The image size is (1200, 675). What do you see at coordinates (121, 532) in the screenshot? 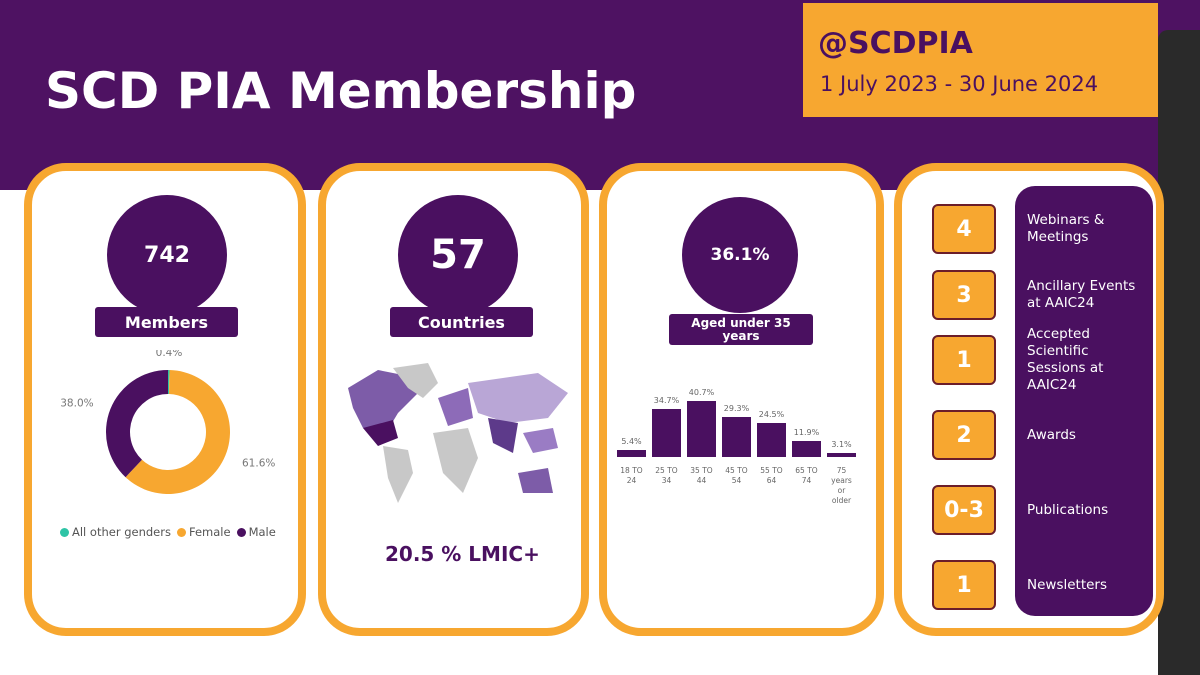
I see `legend-label: All other genders` at bounding box center [121, 532].